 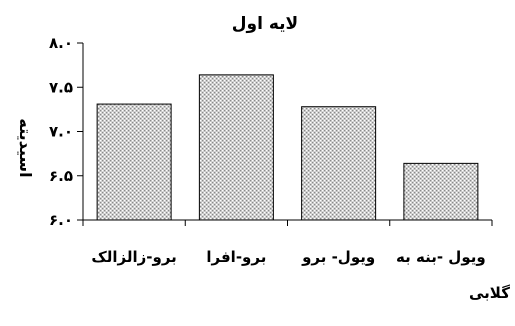 I want to click on y-axis-label: اسیدیته, so click(x=25, y=147).